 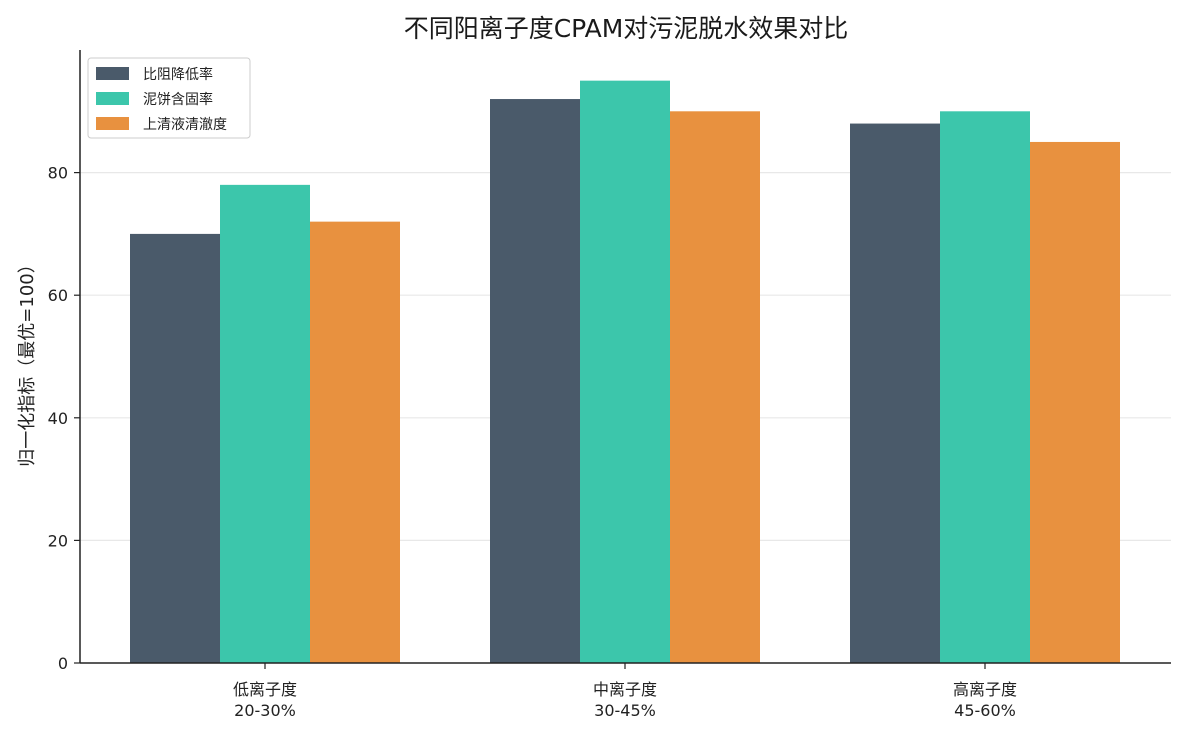 What do you see at coordinates (625, 710) in the screenshot?
I see `x-tick-sublabel: 30-45%` at bounding box center [625, 710].